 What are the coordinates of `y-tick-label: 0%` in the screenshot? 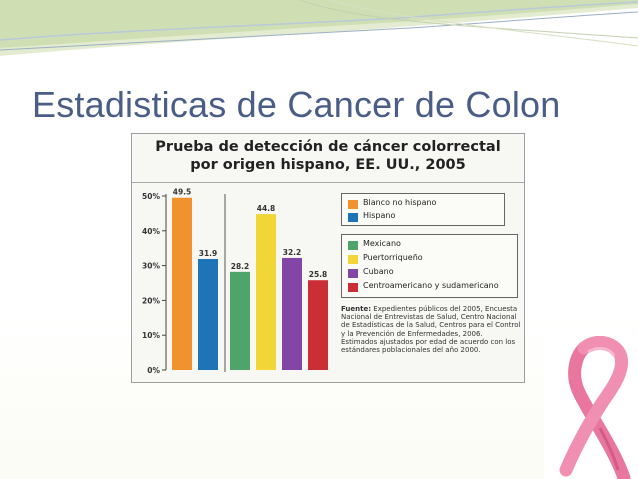 It's located at (153, 370).